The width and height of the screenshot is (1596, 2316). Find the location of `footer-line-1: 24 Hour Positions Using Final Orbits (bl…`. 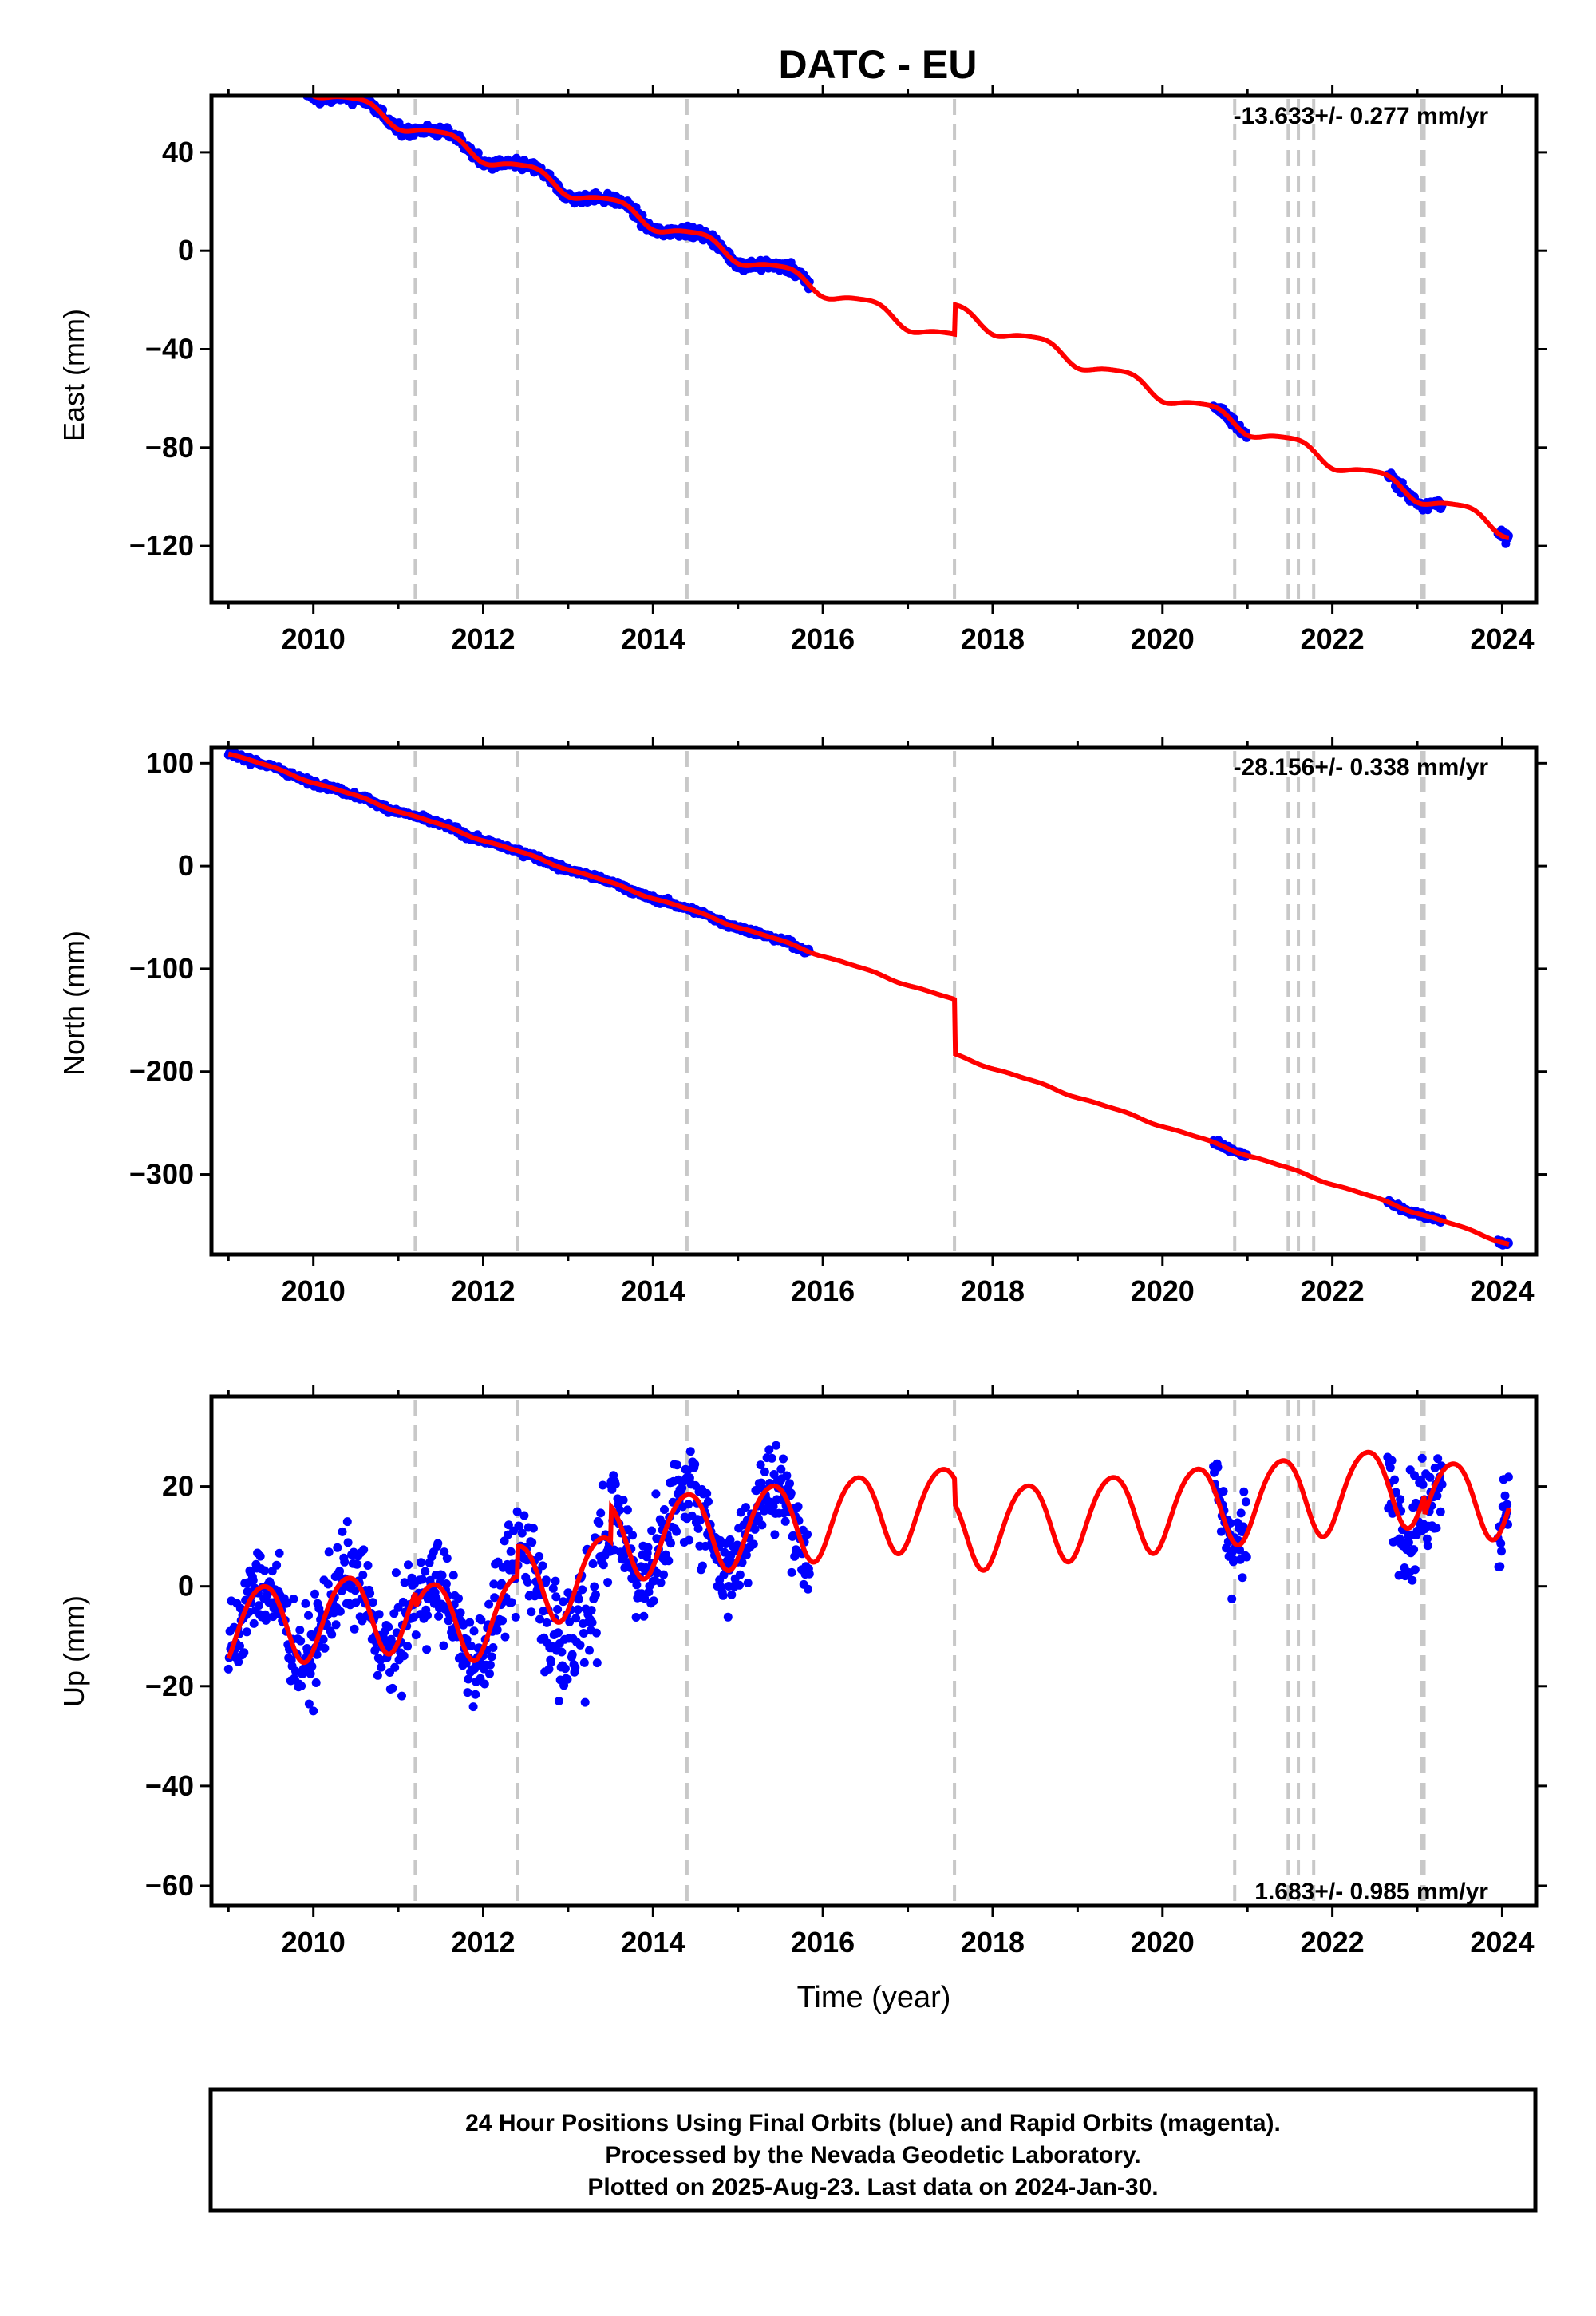

footer-line-1: 24 Hour Positions Using Final Orbits (bl… is located at coordinates (873, 2123).